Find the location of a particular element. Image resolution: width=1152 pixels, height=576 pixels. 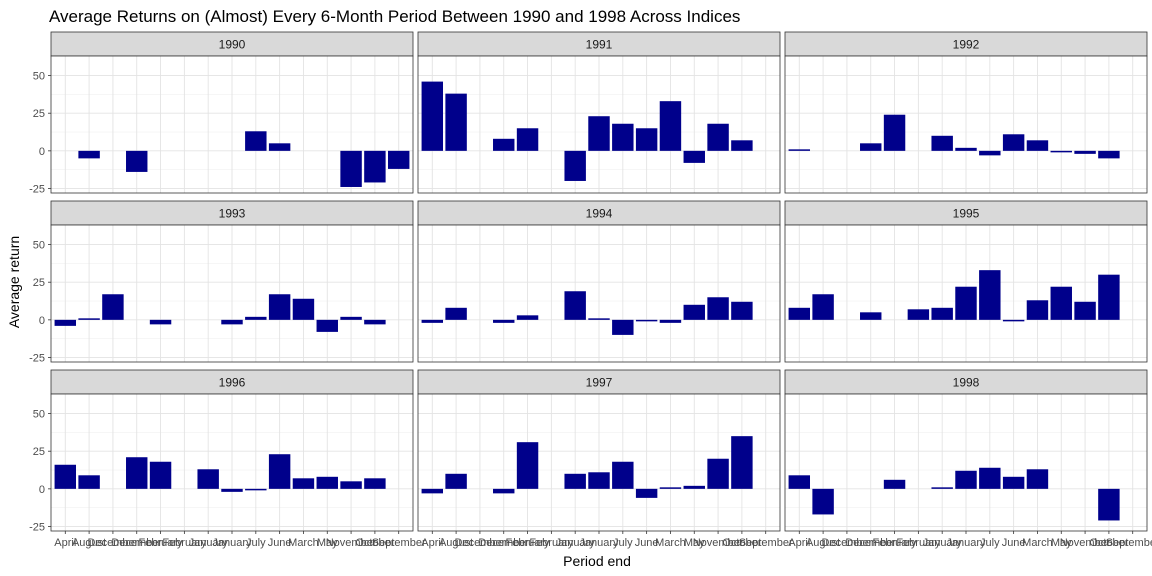

facet-strip-label: 1998 is located at coordinates (966, 383).